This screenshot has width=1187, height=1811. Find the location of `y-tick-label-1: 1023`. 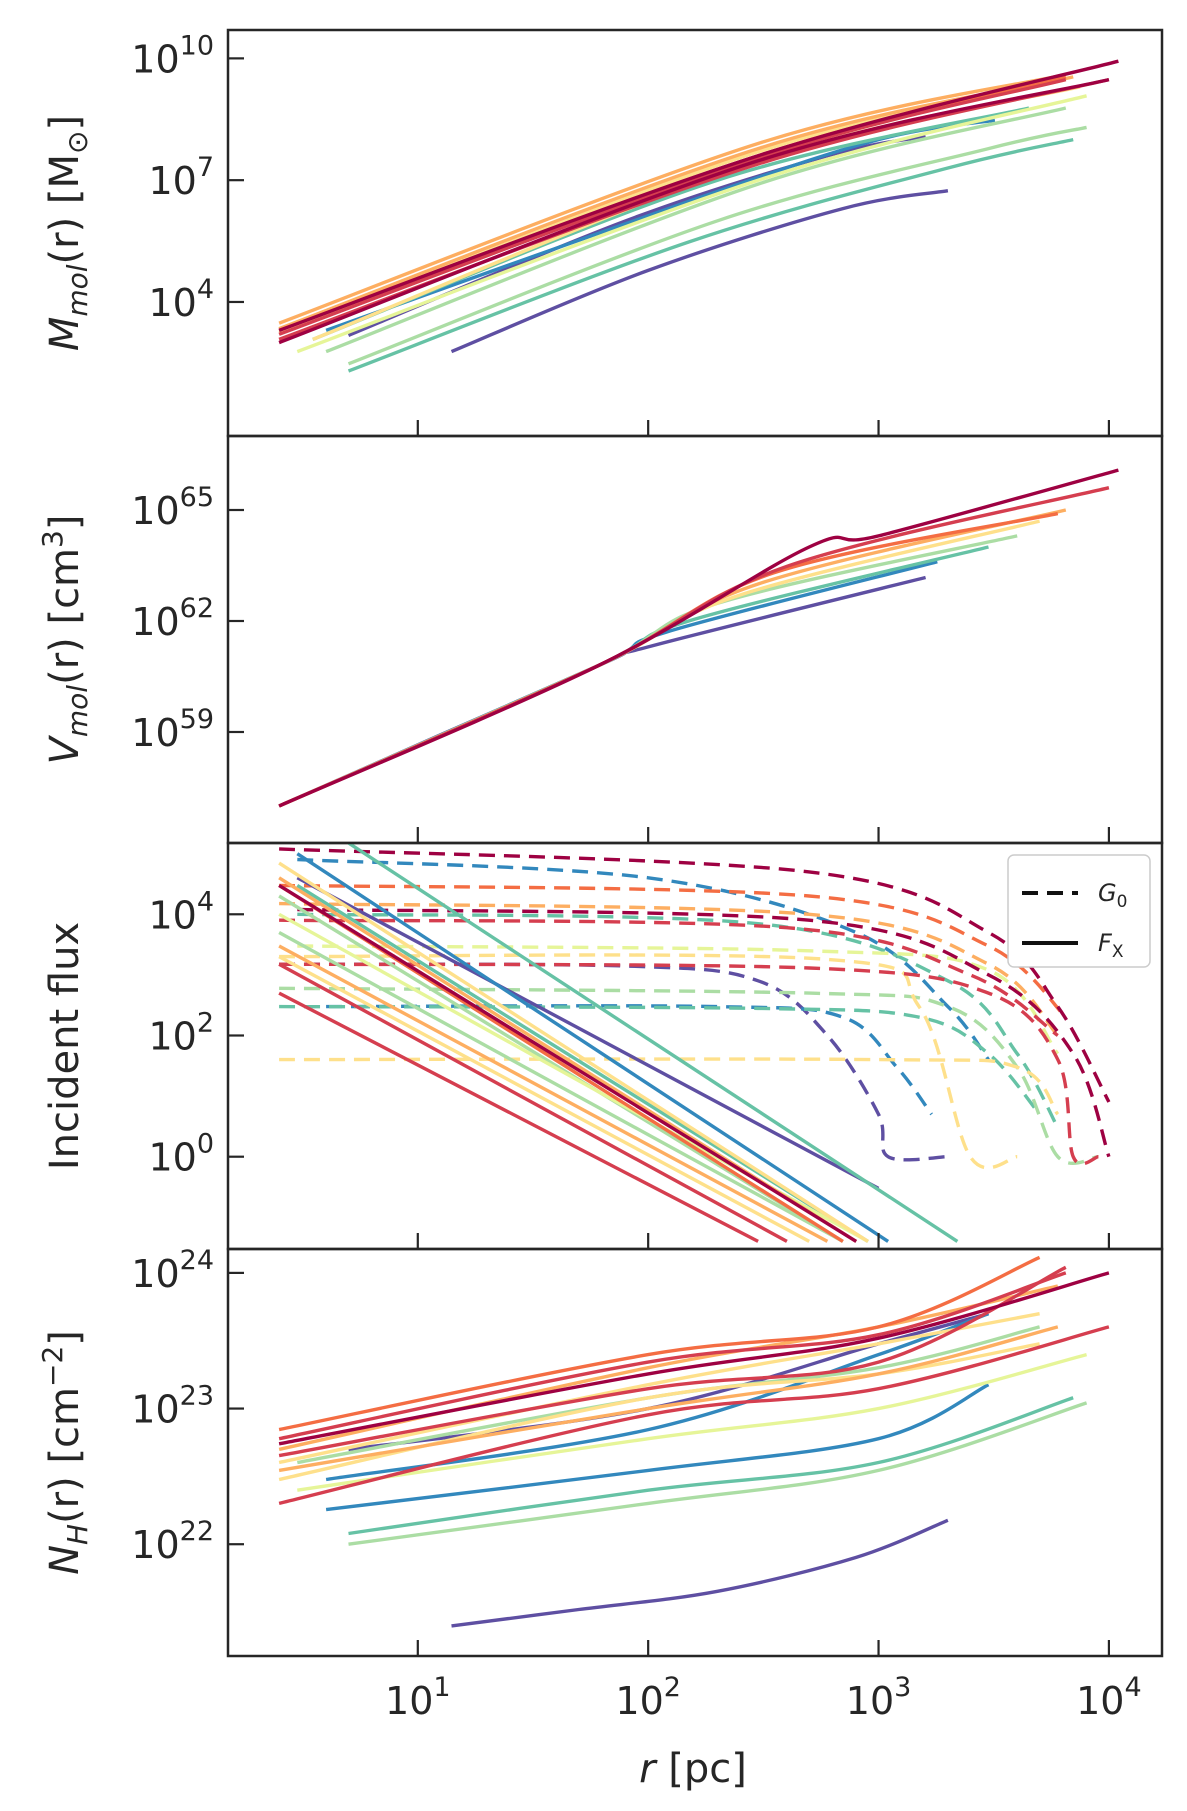

y-tick-label-1: 1023 is located at coordinates (172, 1406).